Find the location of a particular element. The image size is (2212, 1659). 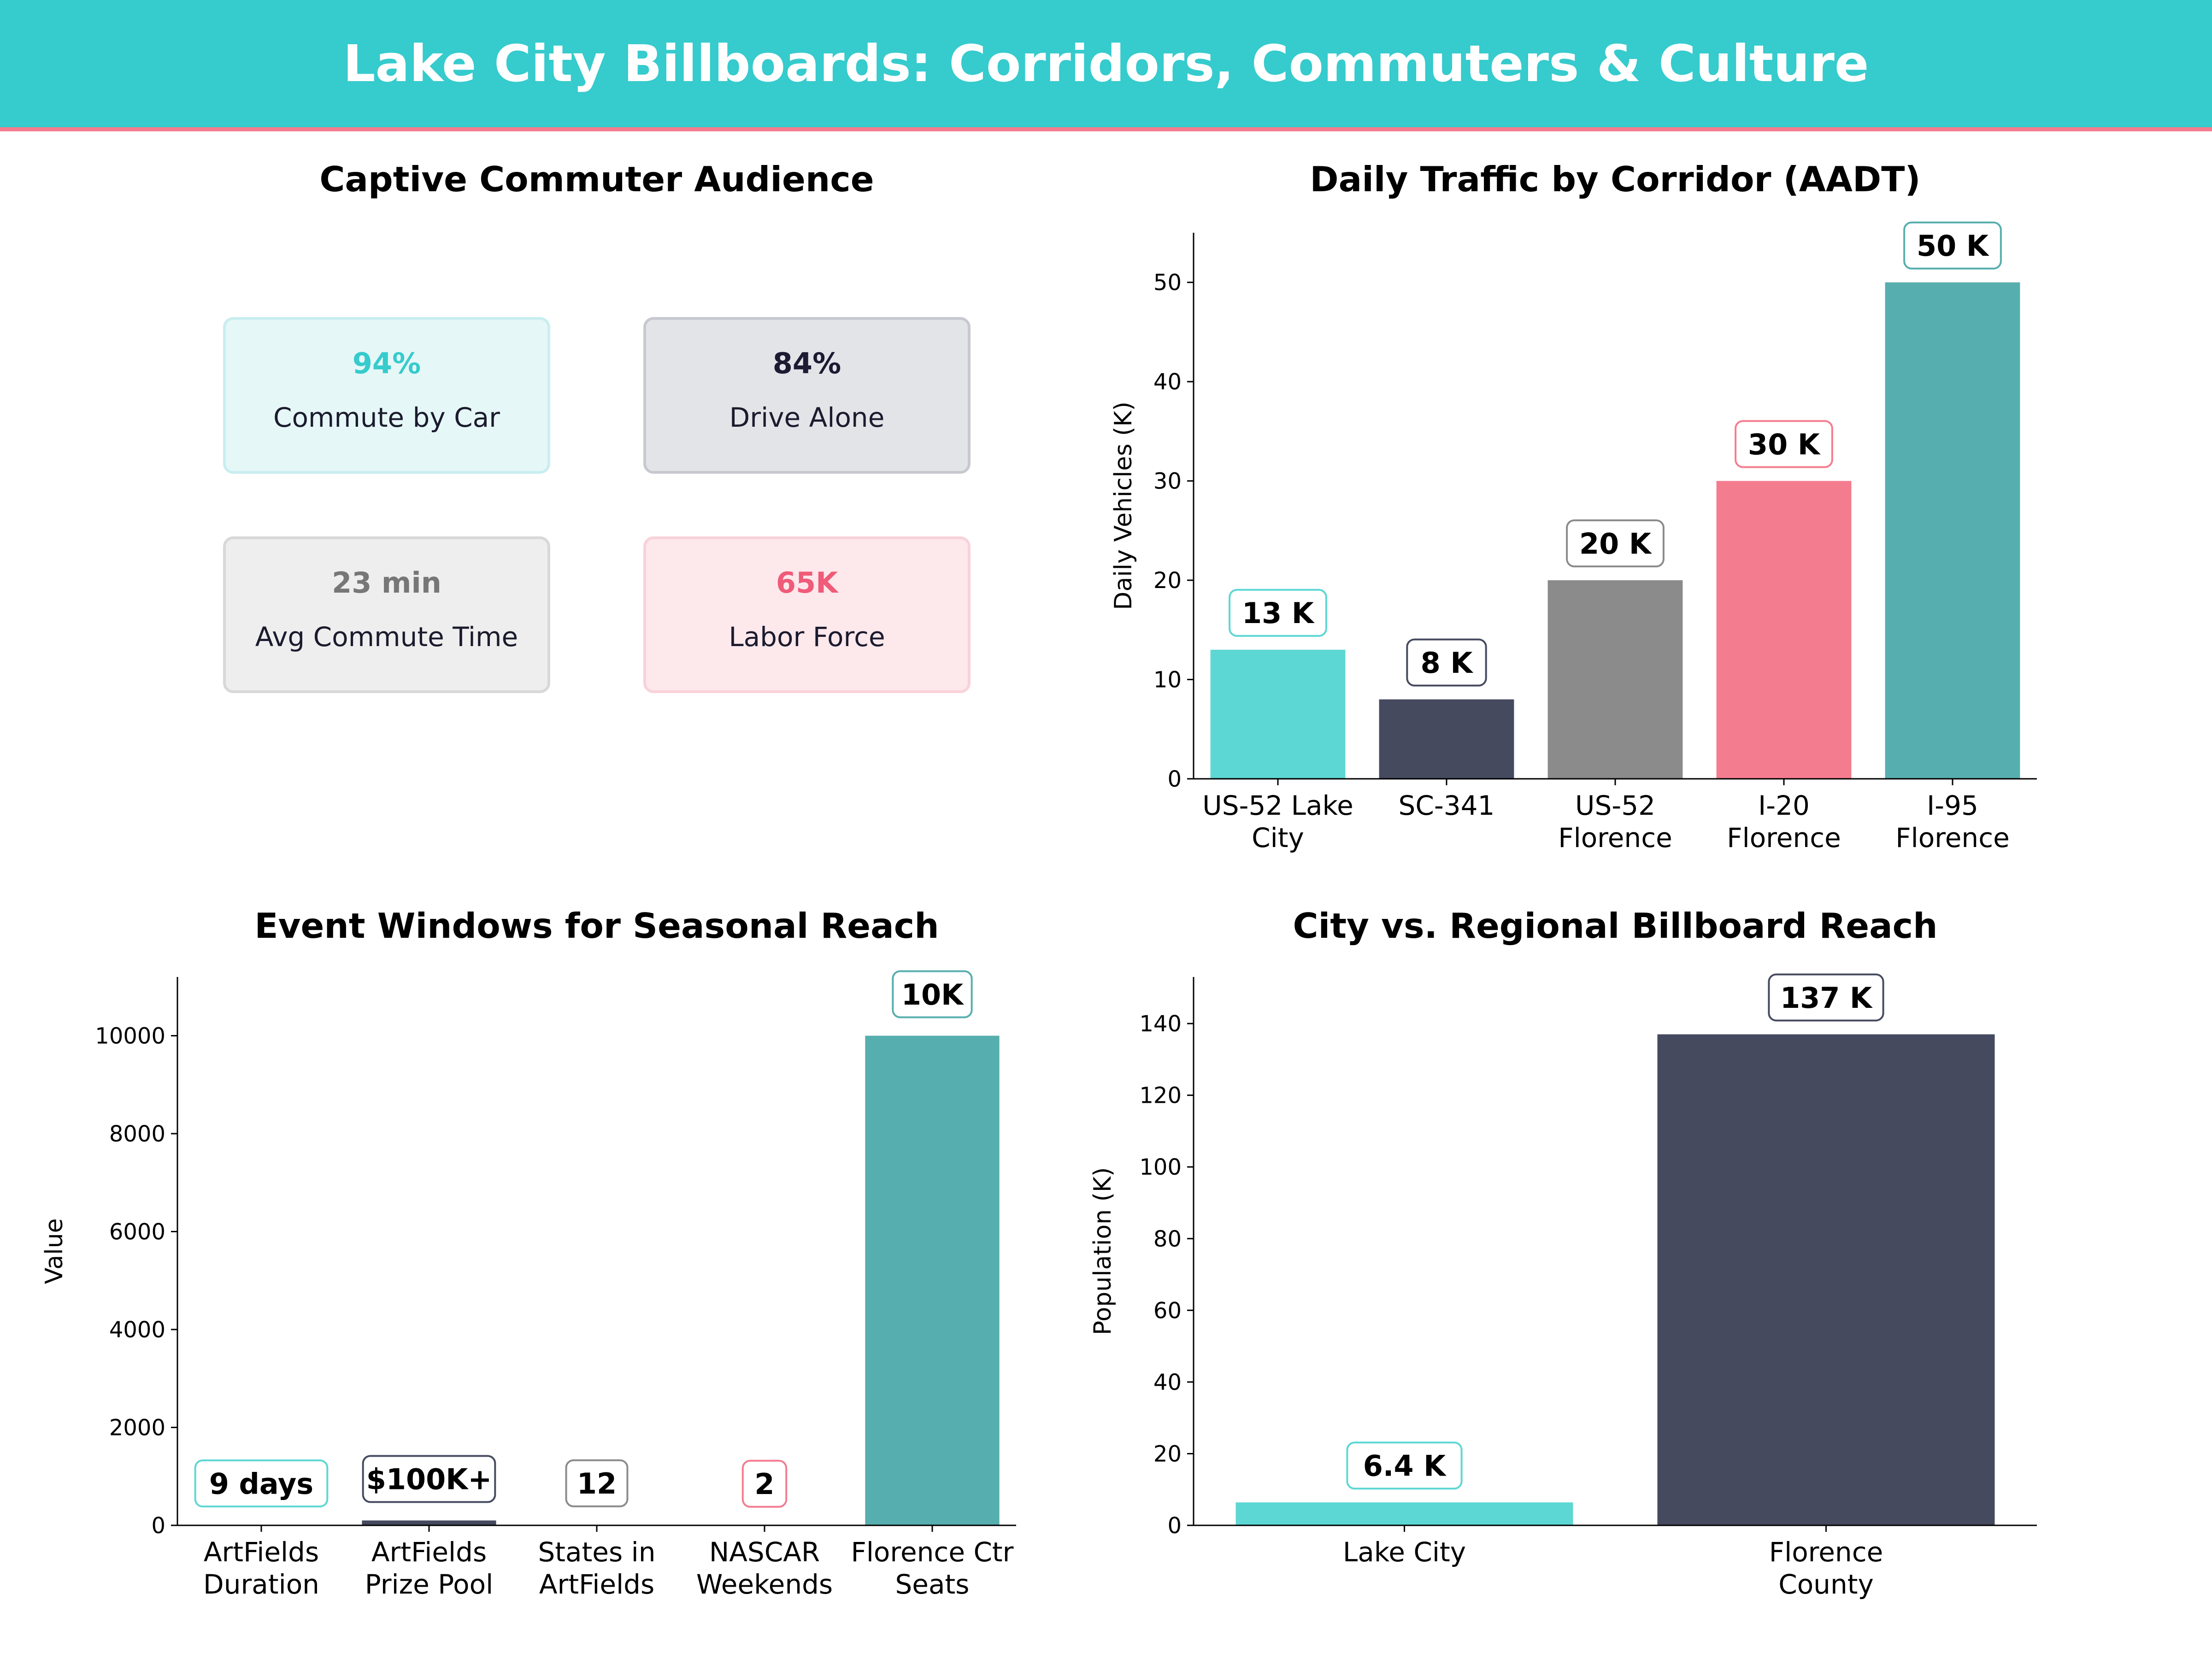

kpi-panel-title: Captive Commuter Audience is located at coordinates (596, 179).